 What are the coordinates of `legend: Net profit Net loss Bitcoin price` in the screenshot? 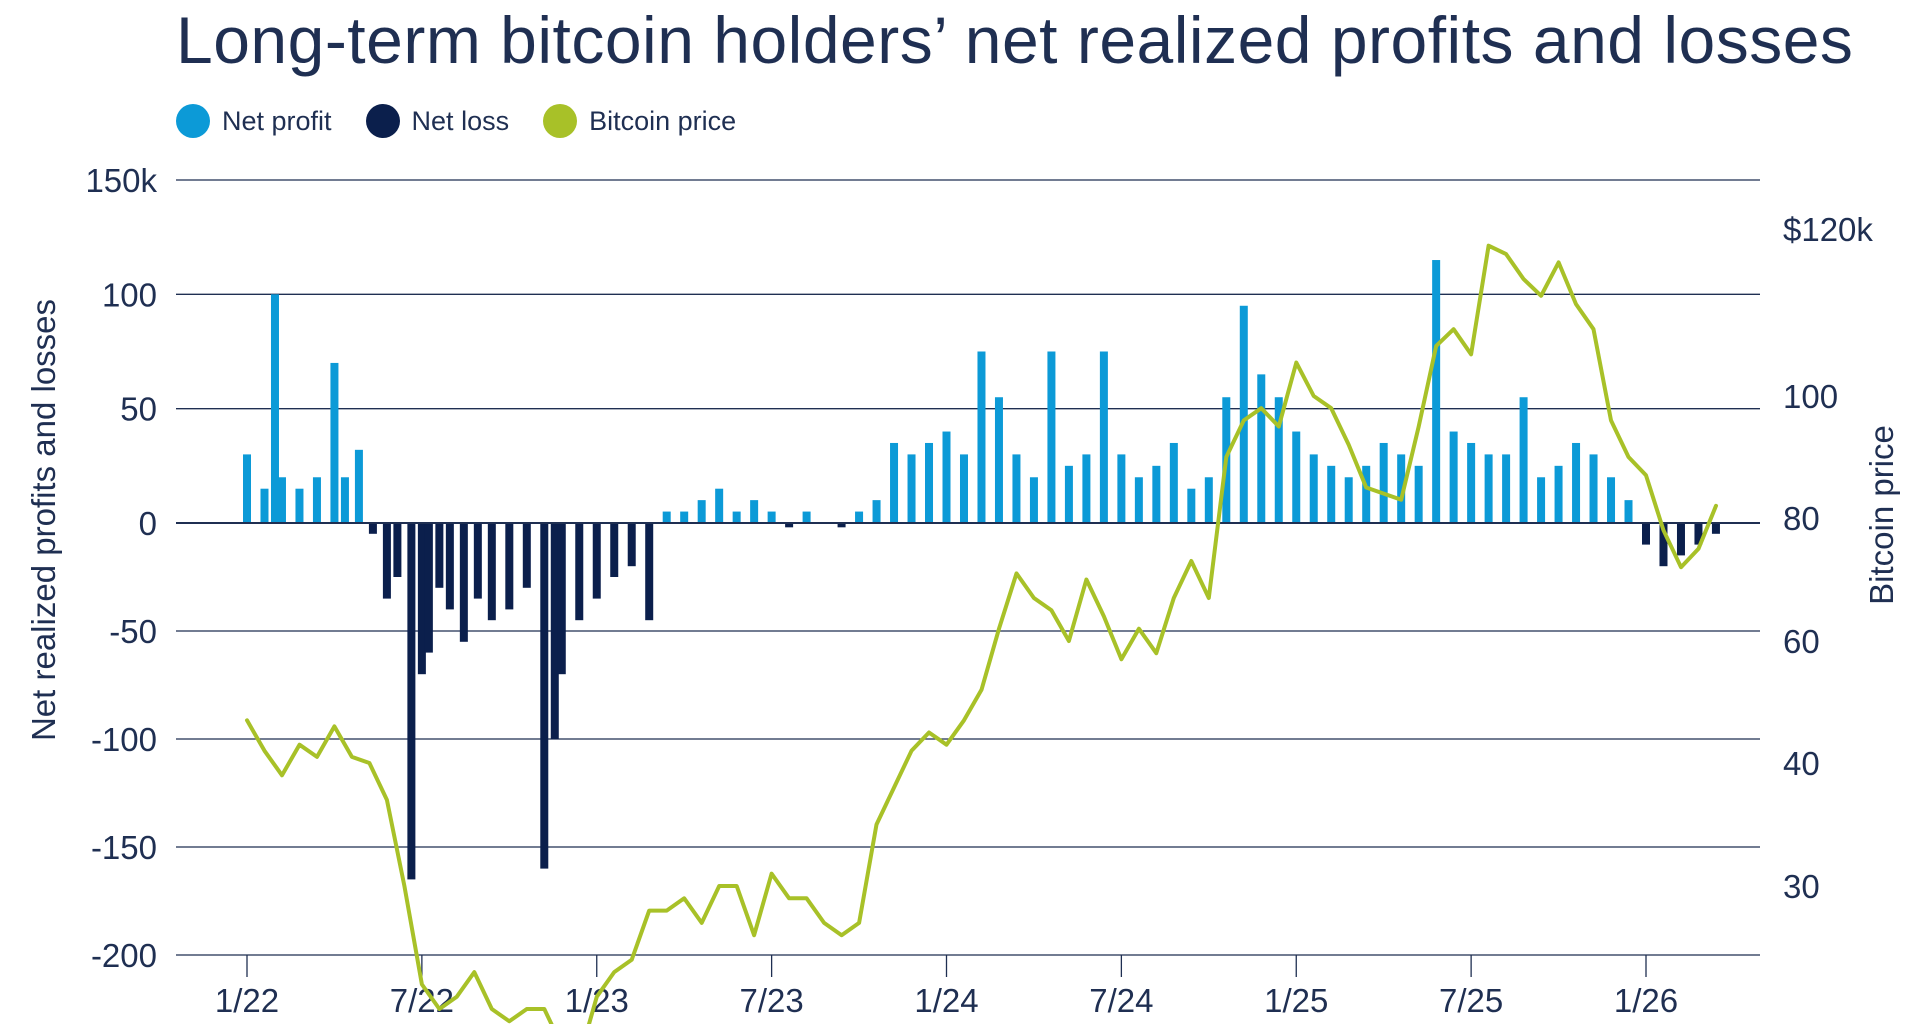 It's located at (456, 121).